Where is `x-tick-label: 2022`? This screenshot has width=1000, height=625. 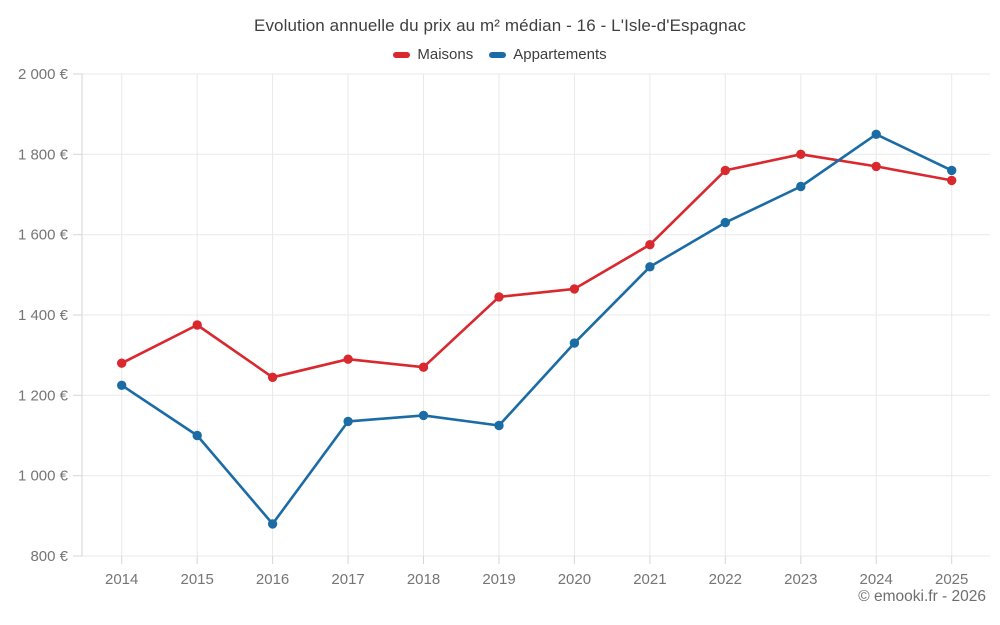
x-tick-label: 2022 is located at coordinates (725, 579).